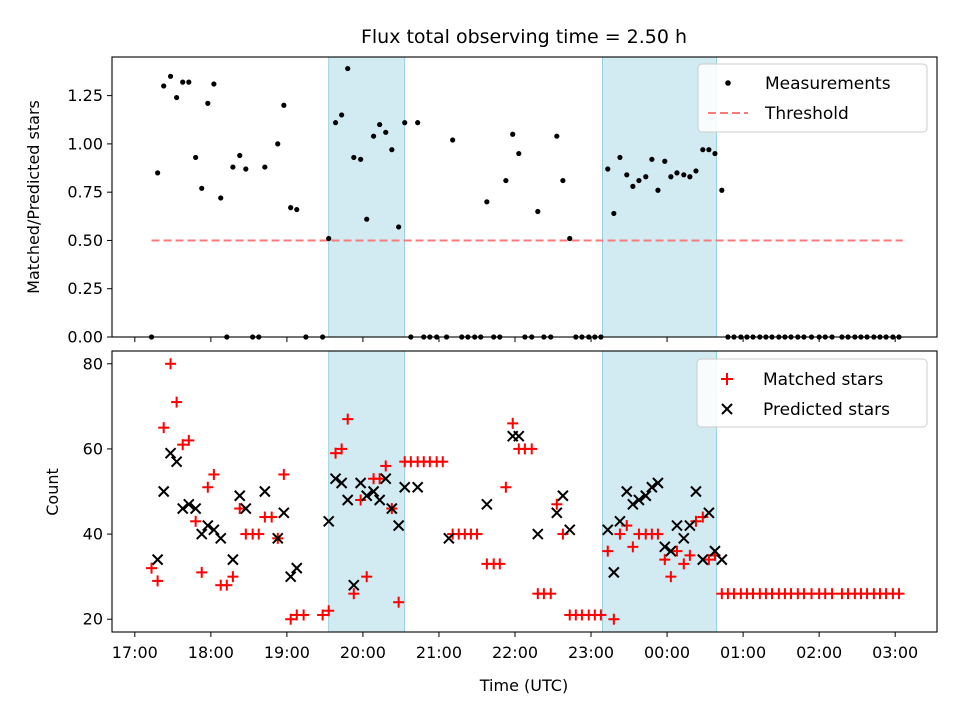 The image size is (960, 725). What do you see at coordinates (85, 192) in the screenshot?
I see `top-y-tick-label: 0.75` at bounding box center [85, 192].